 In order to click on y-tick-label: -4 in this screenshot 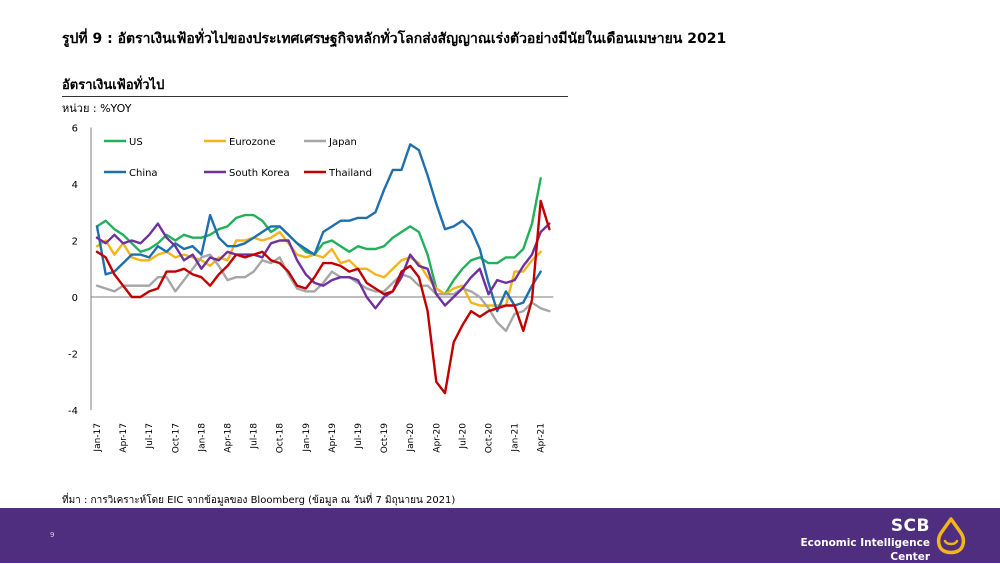, I will do `click(73, 411)`.